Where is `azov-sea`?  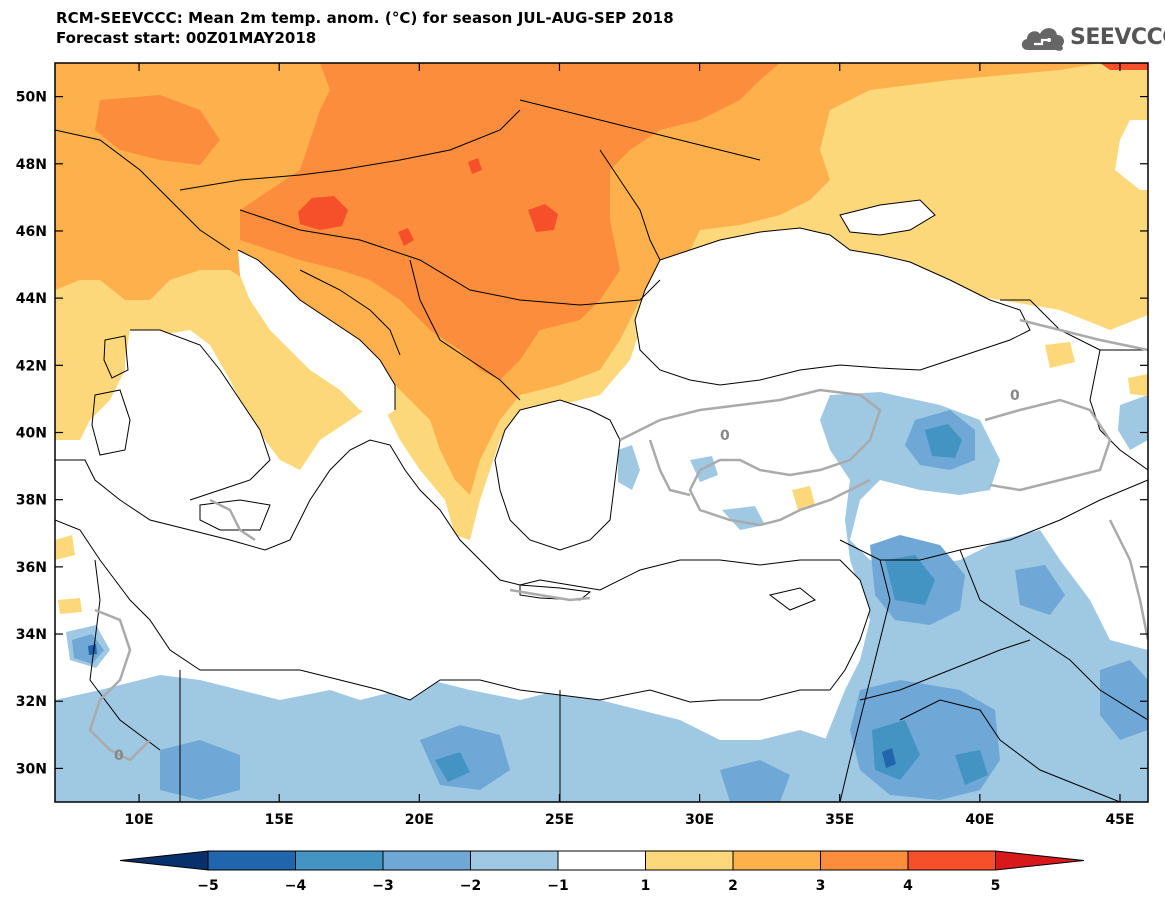
azov-sea is located at coordinates (887, 217).